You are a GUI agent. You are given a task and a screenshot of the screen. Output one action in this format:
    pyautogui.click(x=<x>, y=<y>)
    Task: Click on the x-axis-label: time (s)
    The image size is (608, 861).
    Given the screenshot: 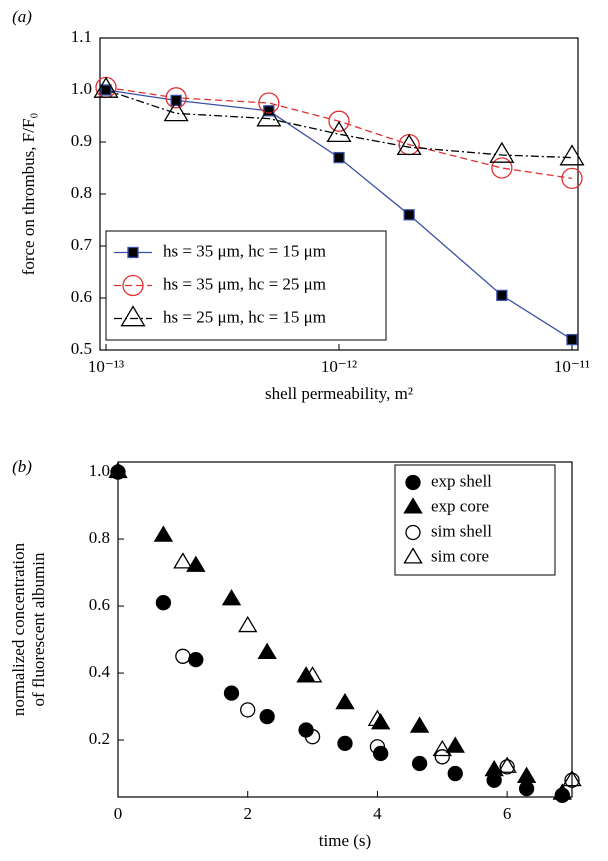 What is the action you would take?
    pyautogui.click(x=345, y=840)
    